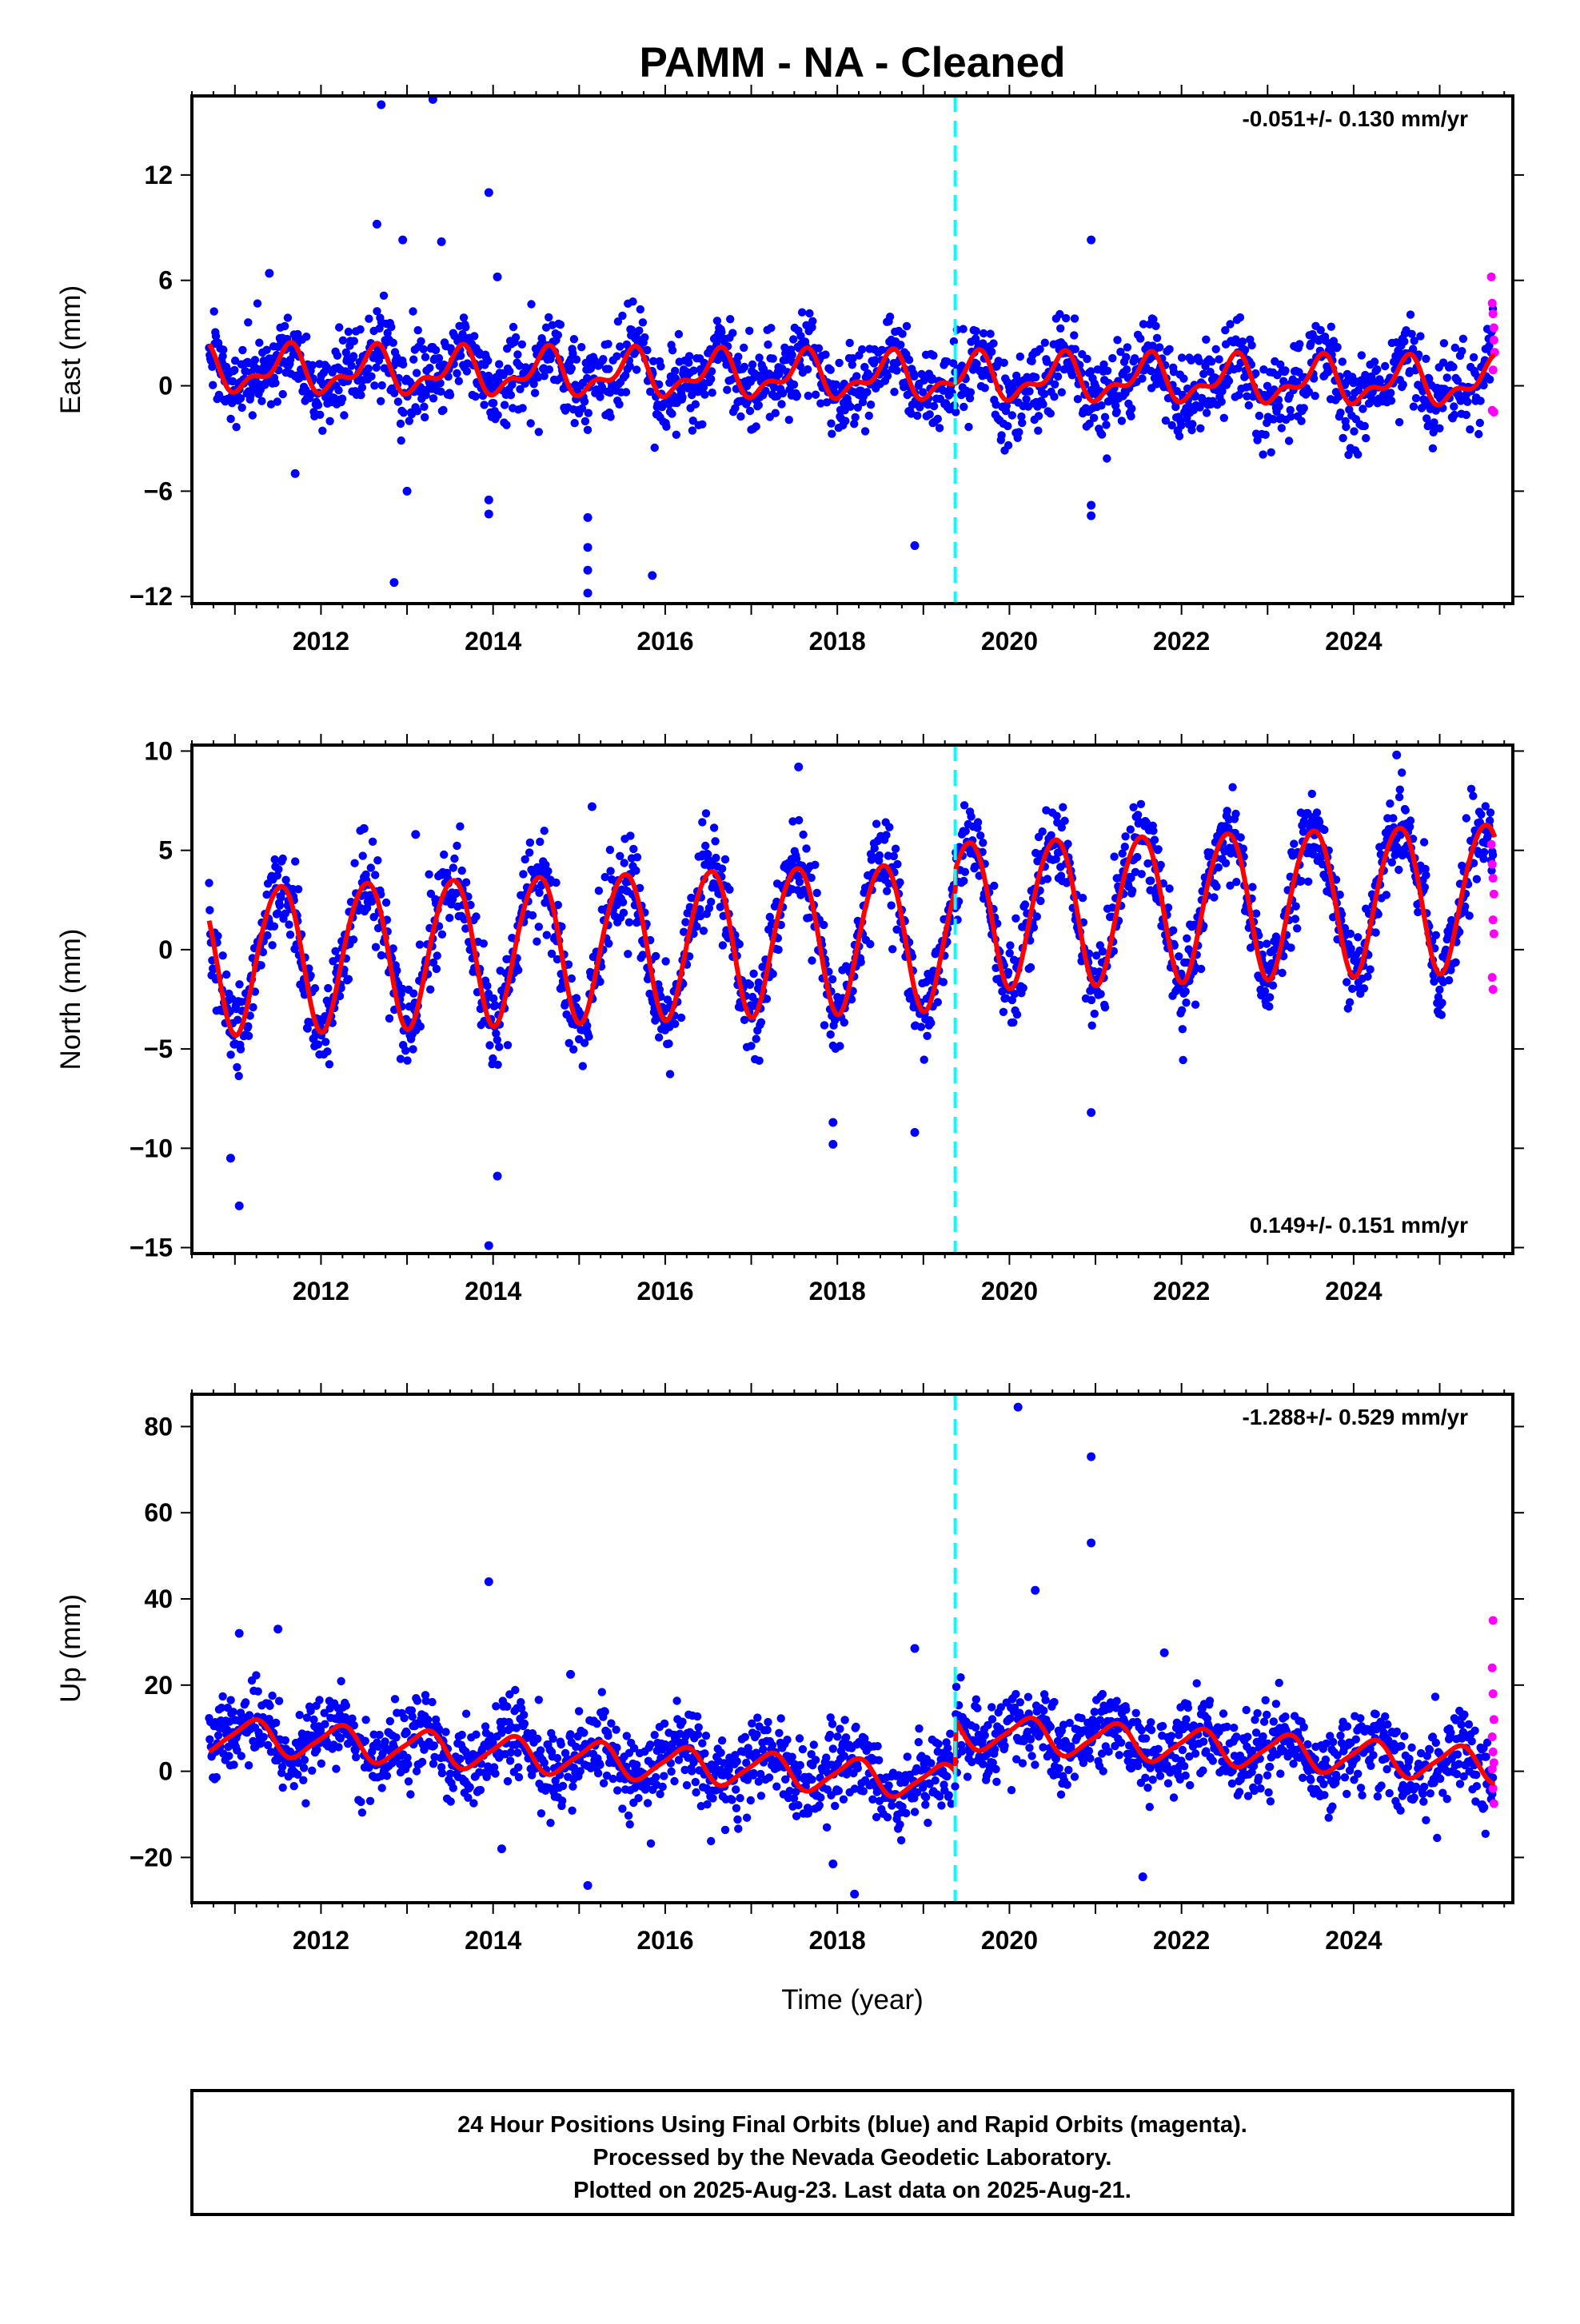  I want to click on y-axis-label: North (mm), so click(70, 1000).